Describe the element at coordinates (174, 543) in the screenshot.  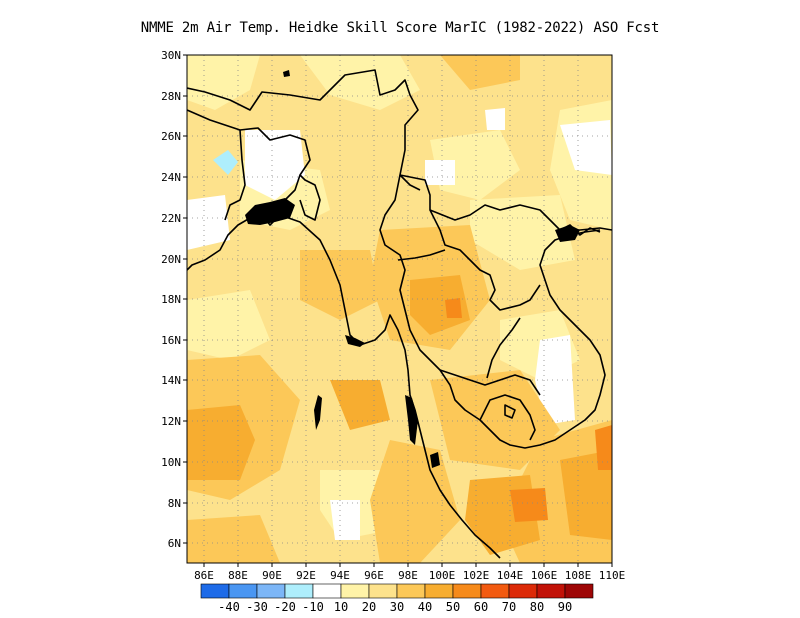
I see `lat-label: 6N` at that location.